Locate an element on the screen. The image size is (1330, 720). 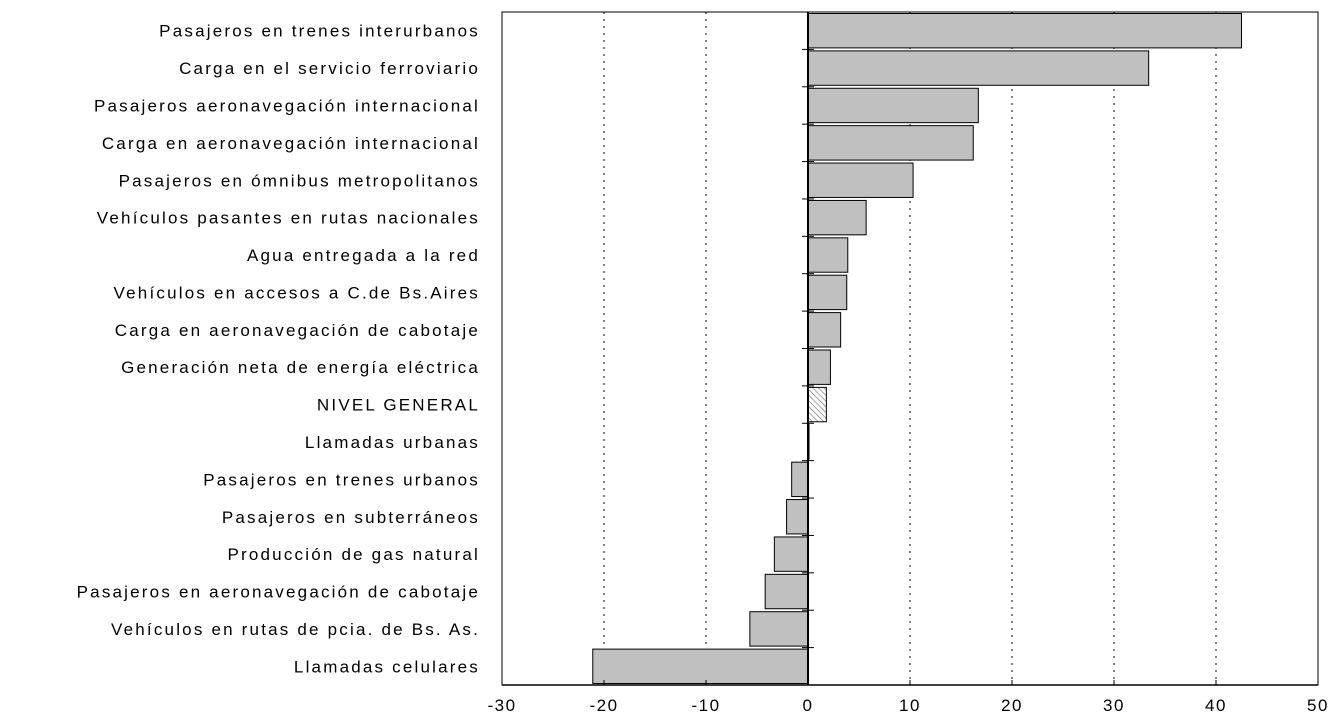
category-label: Vehículos en rutas de pcia. de Bs. As. is located at coordinates (295, 629).